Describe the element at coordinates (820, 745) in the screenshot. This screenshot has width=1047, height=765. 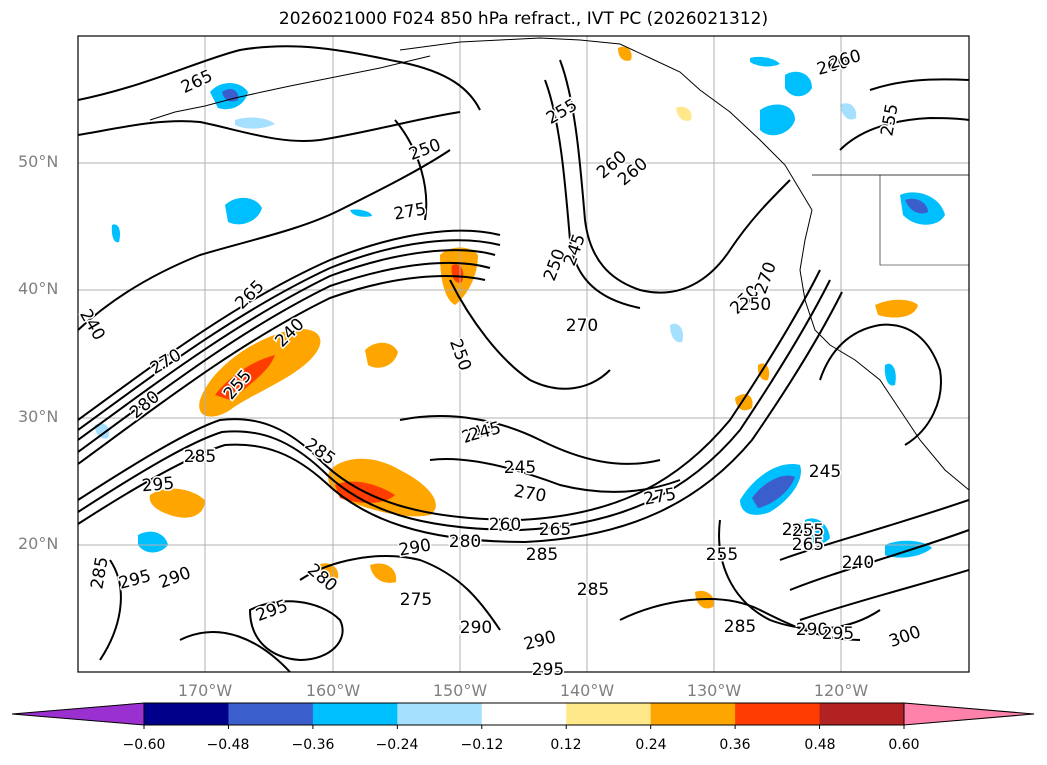
I see `colorbar-tick-label: 0.48` at that location.